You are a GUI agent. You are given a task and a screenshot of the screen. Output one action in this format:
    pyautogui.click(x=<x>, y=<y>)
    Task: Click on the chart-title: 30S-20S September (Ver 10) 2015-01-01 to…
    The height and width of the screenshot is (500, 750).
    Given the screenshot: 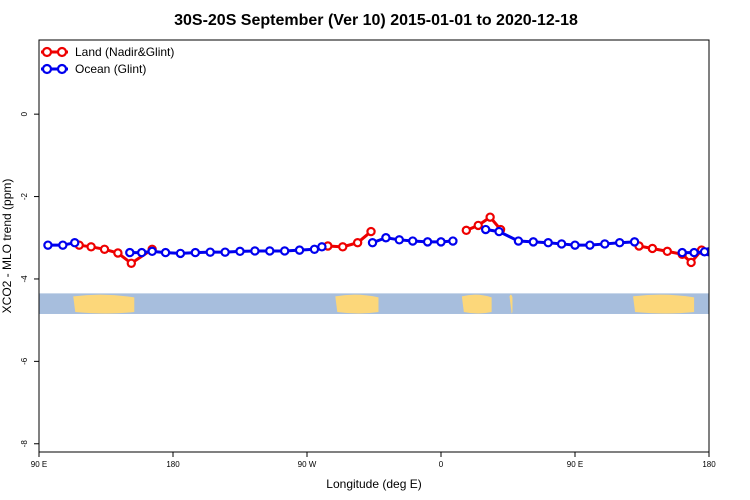 What is the action you would take?
    pyautogui.click(x=376, y=20)
    